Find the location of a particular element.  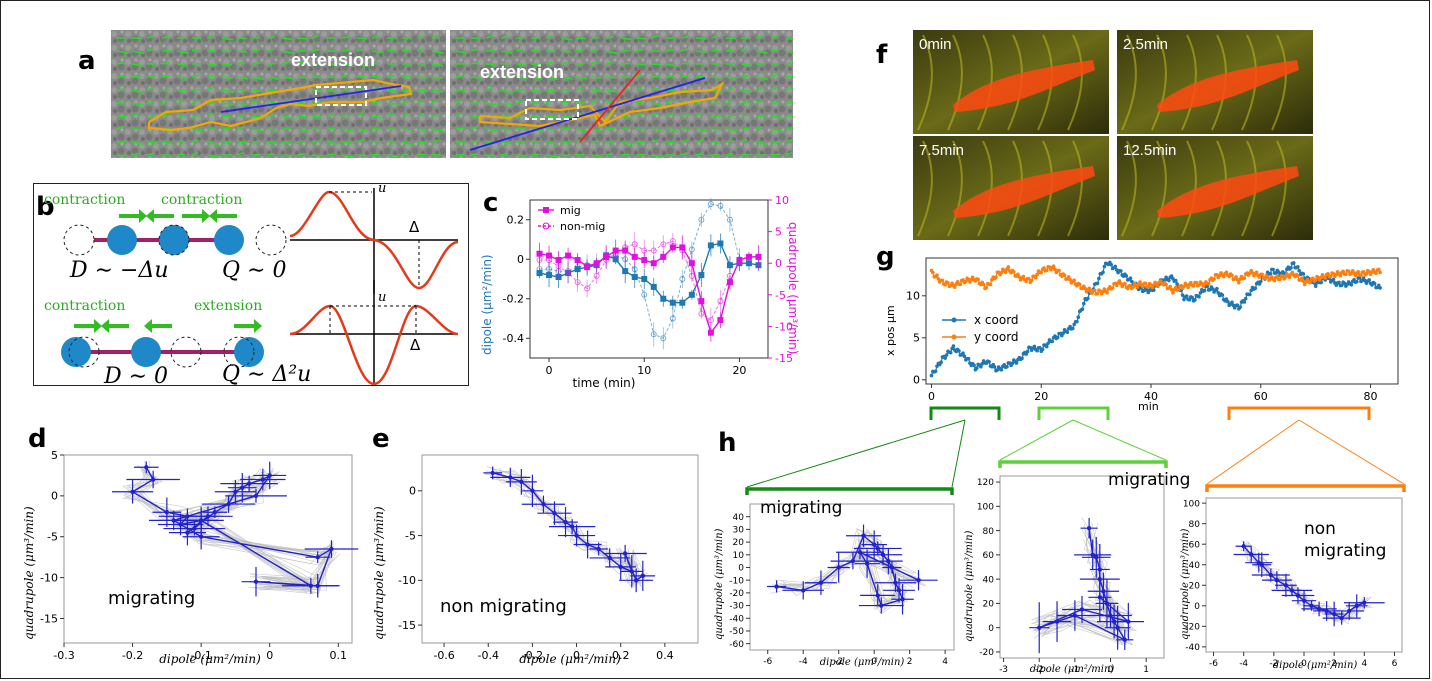

chart-h1-text: migrating is located at coordinates (801, 508).